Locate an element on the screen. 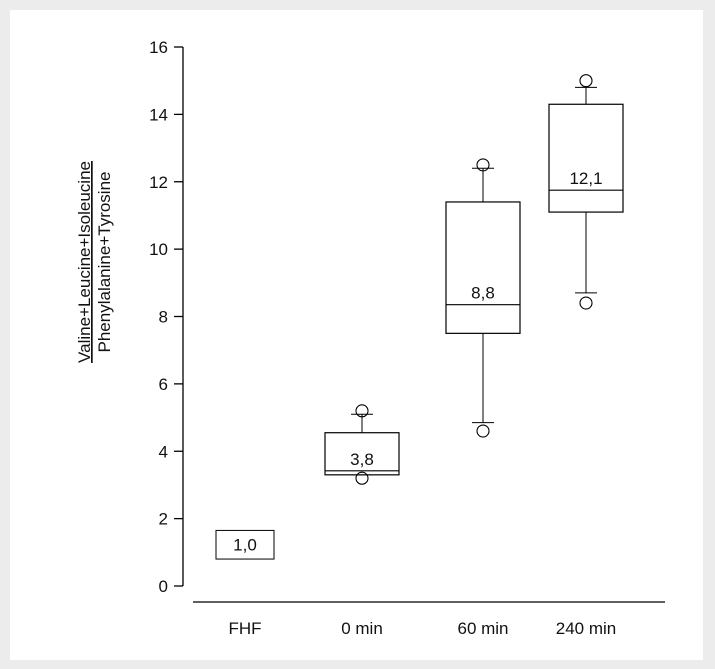 The height and width of the screenshot is (669, 715). y-tick-label: 2 is located at coordinates (163, 519).